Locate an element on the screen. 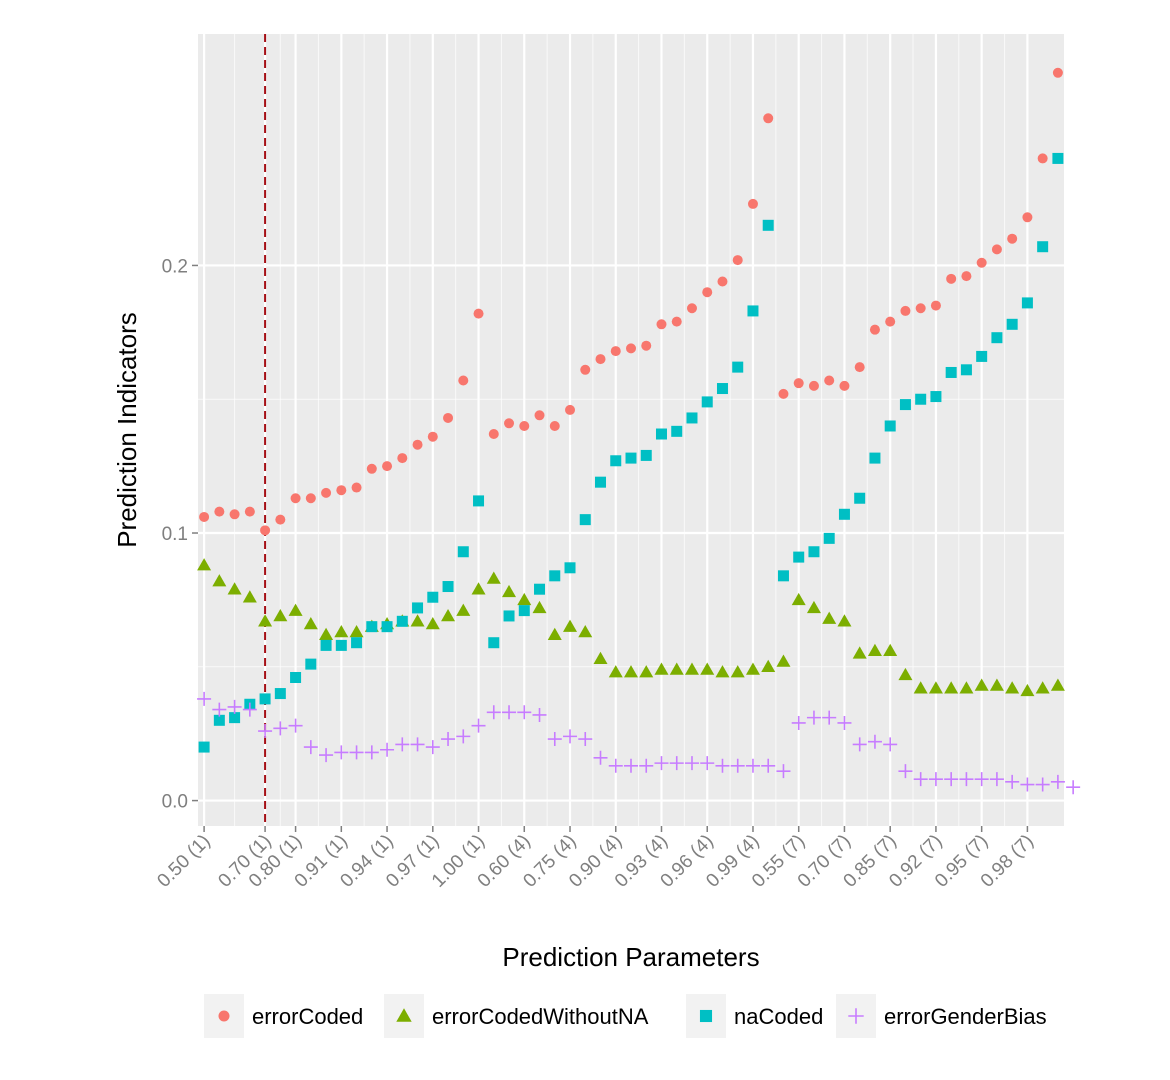 The width and height of the screenshot is (1170, 1080). y-axis-title: Prediction Indicators is located at coordinates (127, 430).